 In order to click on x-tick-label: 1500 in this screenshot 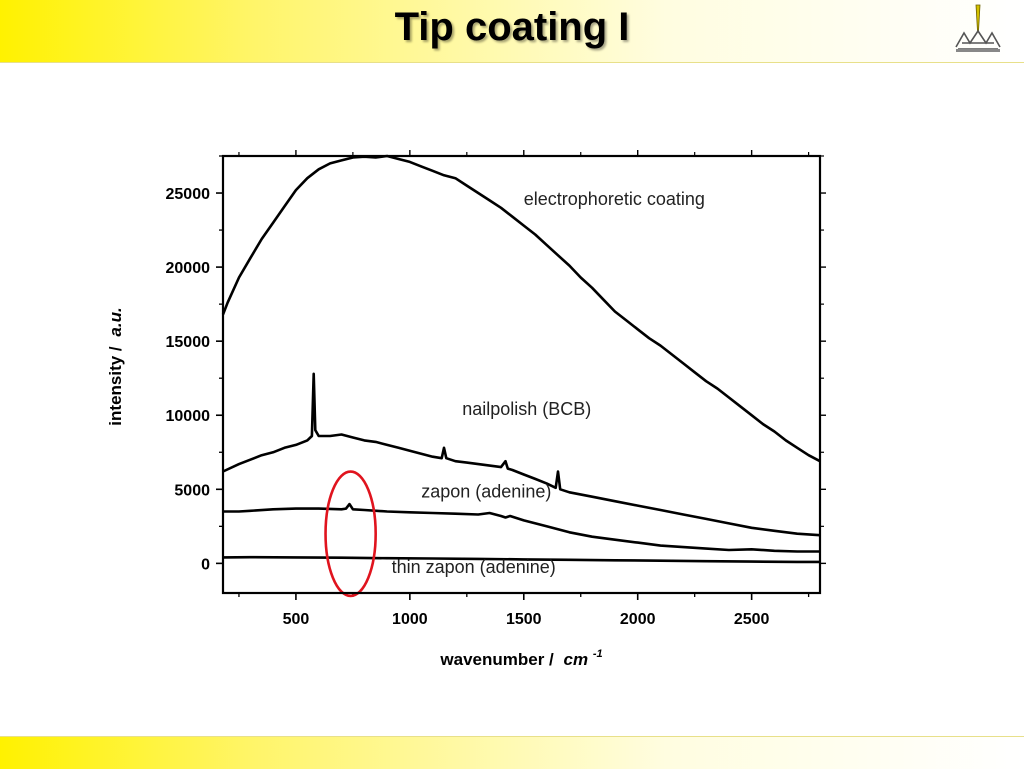, I will do `click(524, 619)`.